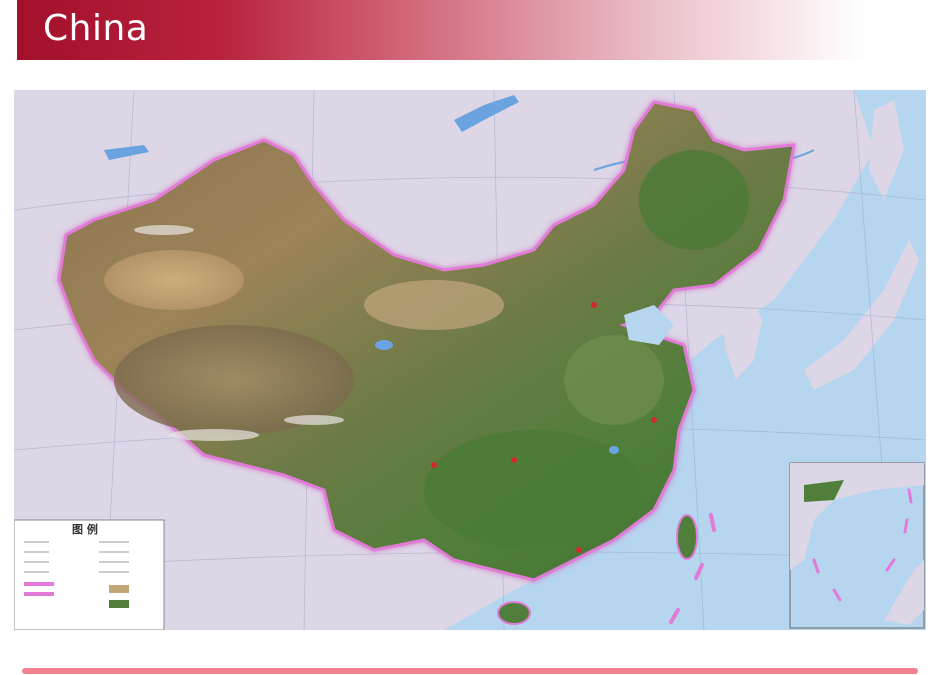  I want to click on taklamakan-desert, so click(174, 280).